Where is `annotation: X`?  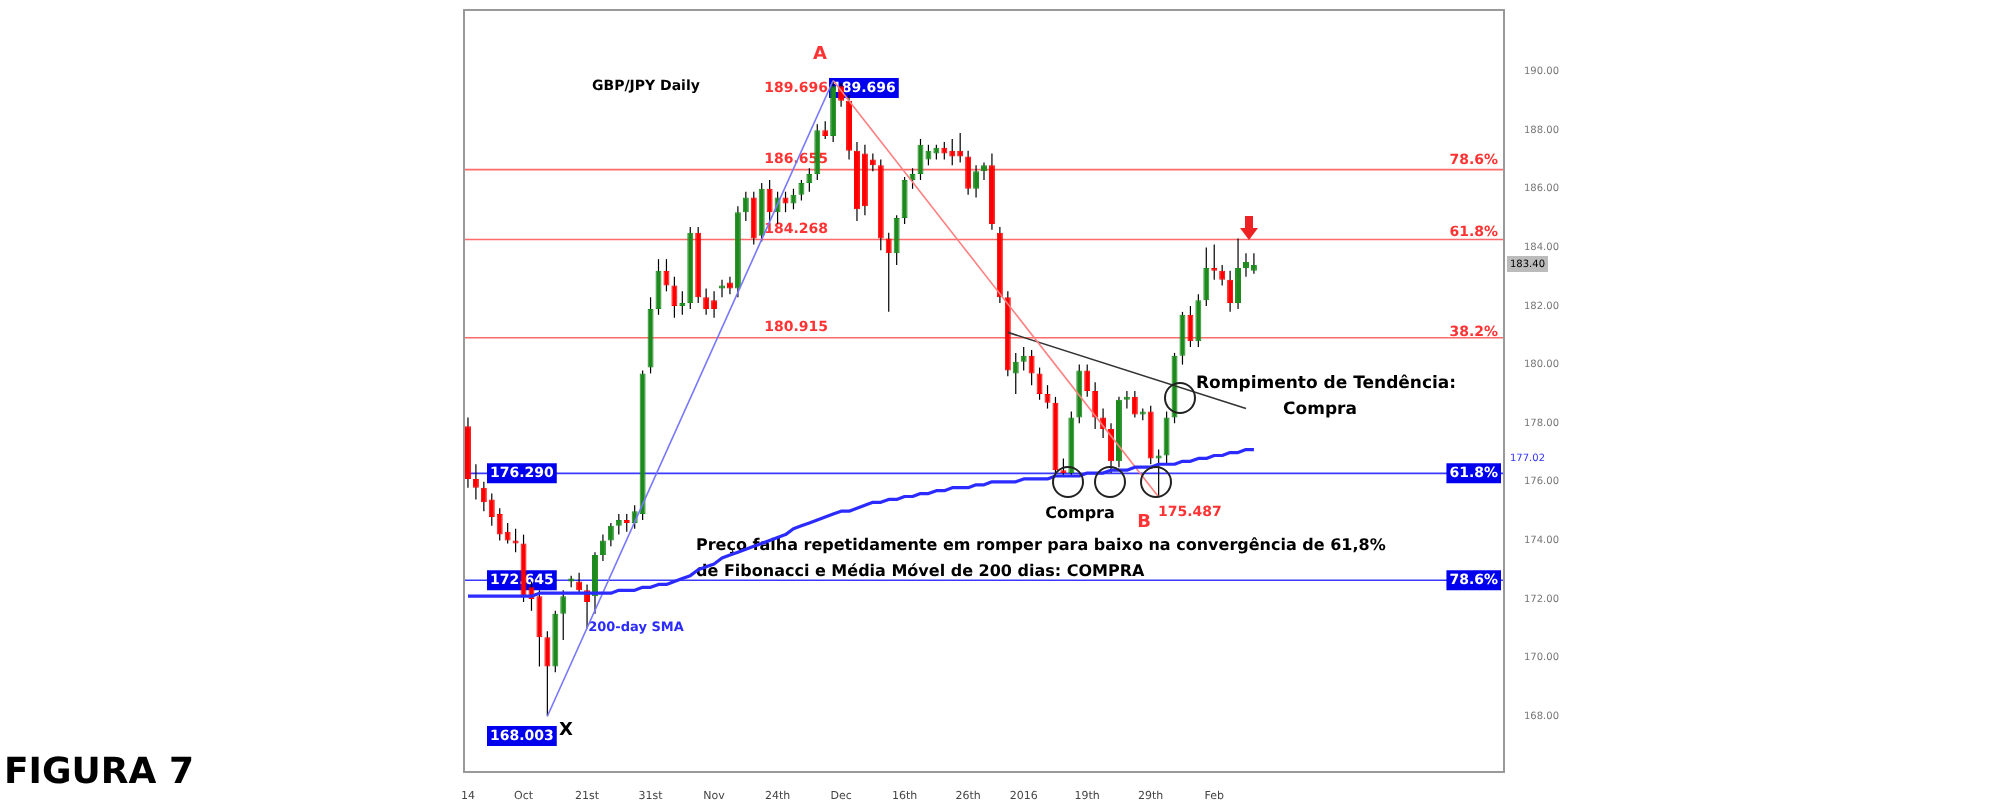 annotation: X is located at coordinates (566, 730).